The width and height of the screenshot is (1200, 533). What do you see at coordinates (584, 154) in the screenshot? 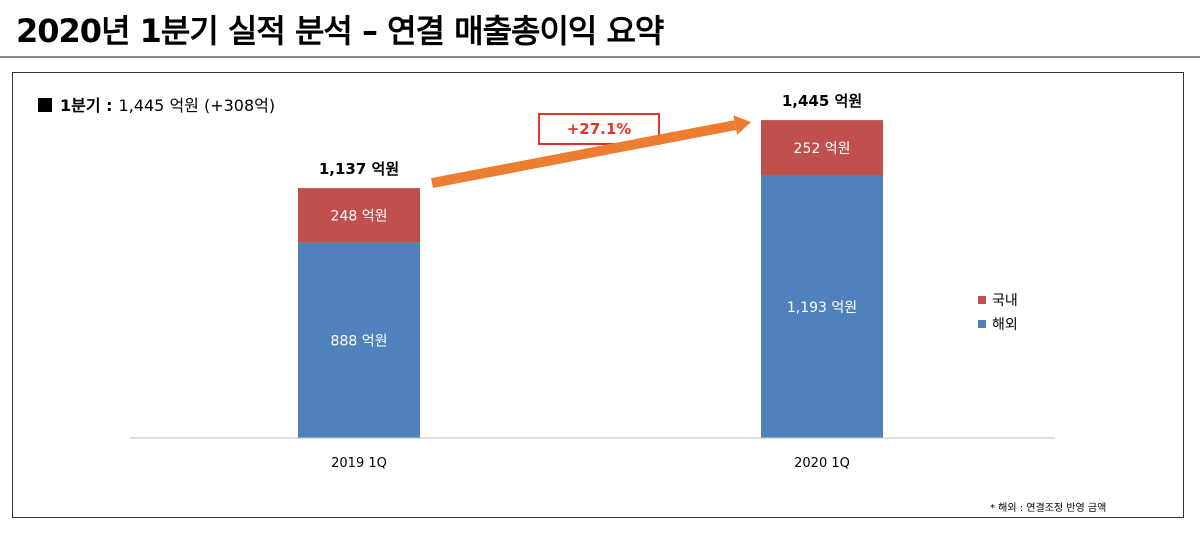
I see `growth-arrow-shaft` at bounding box center [584, 154].